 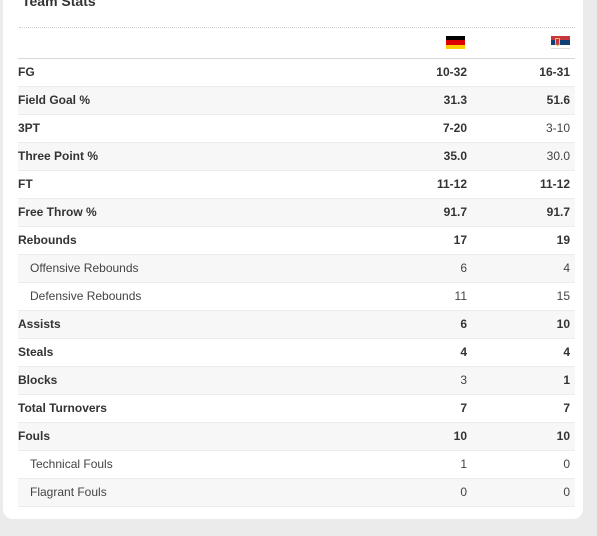 I want to click on table-row: 3PT 7-20 3-10, so click(x=296, y=129).